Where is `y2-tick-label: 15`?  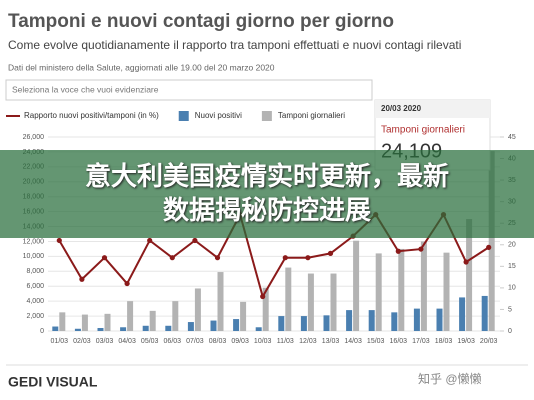 y2-tick-label: 15 is located at coordinates (512, 266).